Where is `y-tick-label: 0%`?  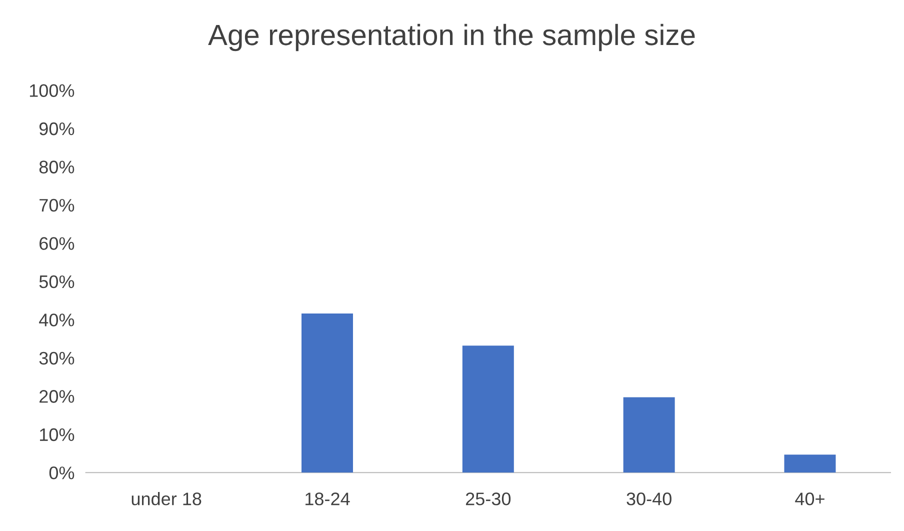 y-tick-label: 0% is located at coordinates (61, 473).